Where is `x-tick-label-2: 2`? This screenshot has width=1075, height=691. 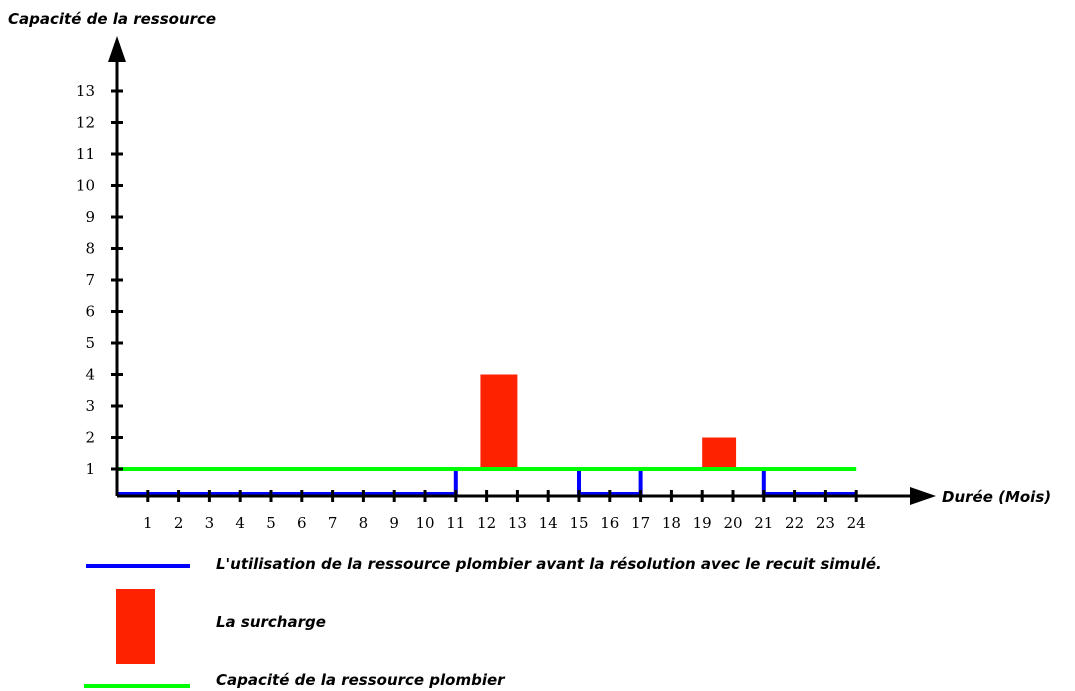 x-tick-label-2: 2 is located at coordinates (179, 523).